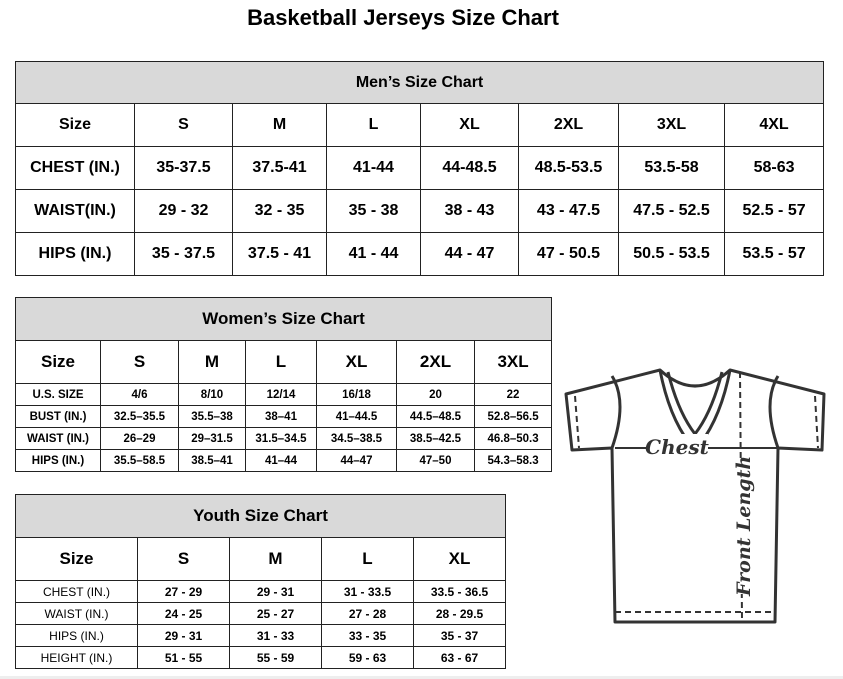 This screenshot has width=843, height=679. Describe the element at coordinates (774, 254) in the screenshot. I see `table-cell: 53.5 - 57` at that location.